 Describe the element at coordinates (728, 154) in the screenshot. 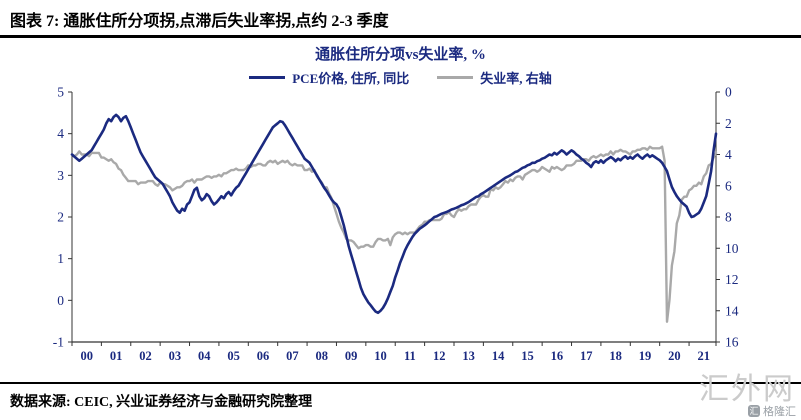

I see `right-axis-tick-label: 4` at that location.